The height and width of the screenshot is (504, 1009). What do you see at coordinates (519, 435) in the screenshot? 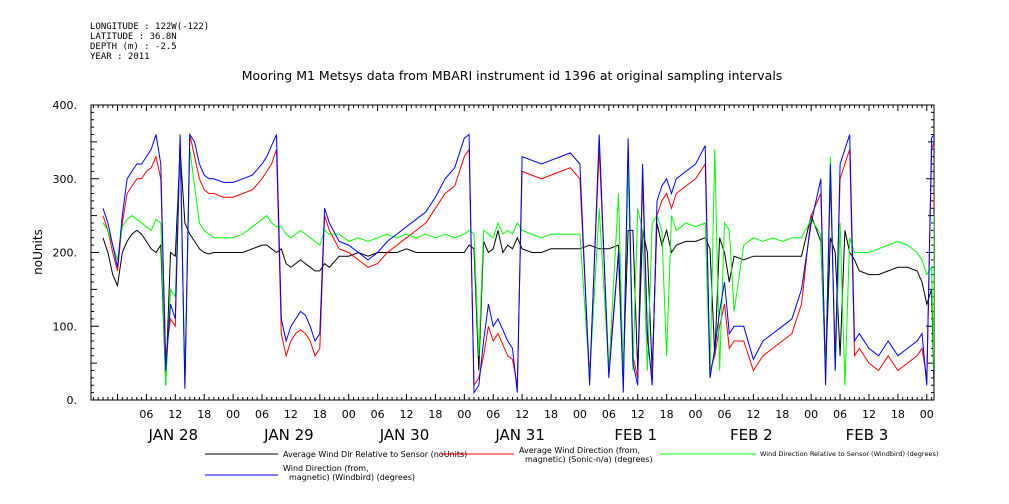
I see `x-date-label: JAN 31` at bounding box center [519, 435].